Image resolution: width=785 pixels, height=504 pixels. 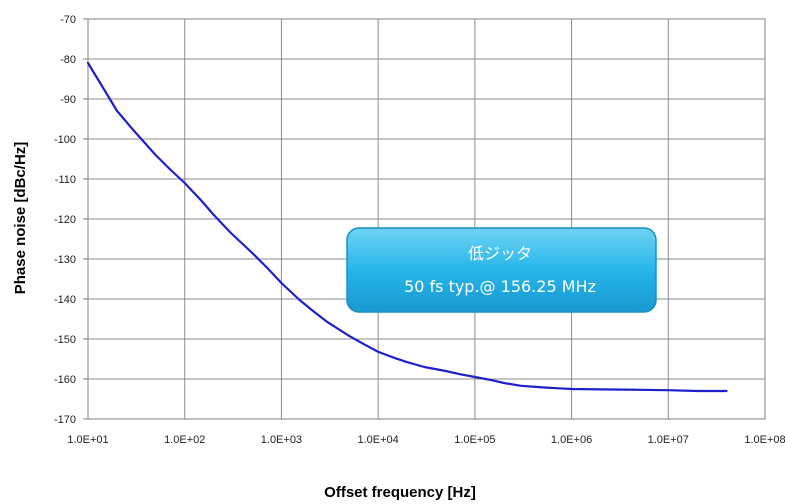 I want to click on y-tick-label: -100, so click(x=65, y=140).